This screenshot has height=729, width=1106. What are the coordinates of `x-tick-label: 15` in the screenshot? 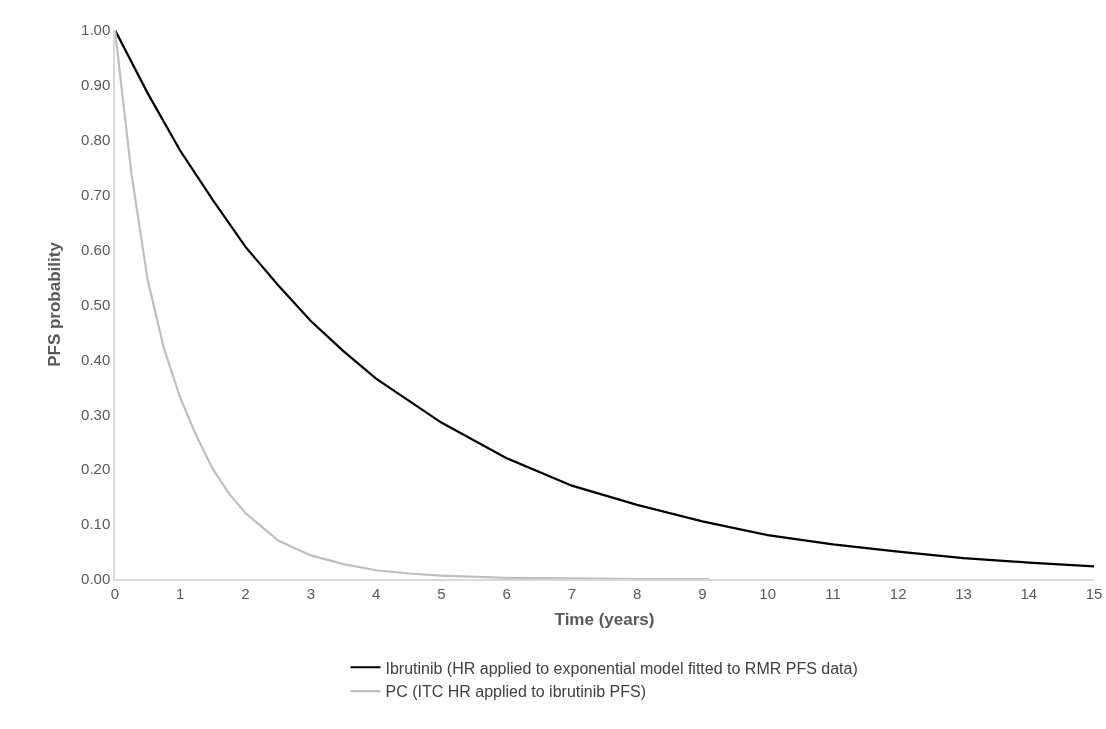 It's located at (1094, 593).